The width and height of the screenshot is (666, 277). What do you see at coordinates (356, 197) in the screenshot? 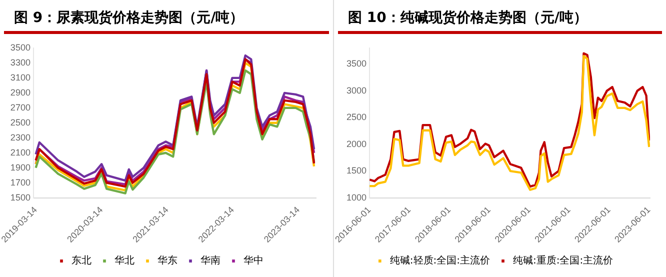
I see `y-tick-label: 1000` at bounding box center [356, 197].